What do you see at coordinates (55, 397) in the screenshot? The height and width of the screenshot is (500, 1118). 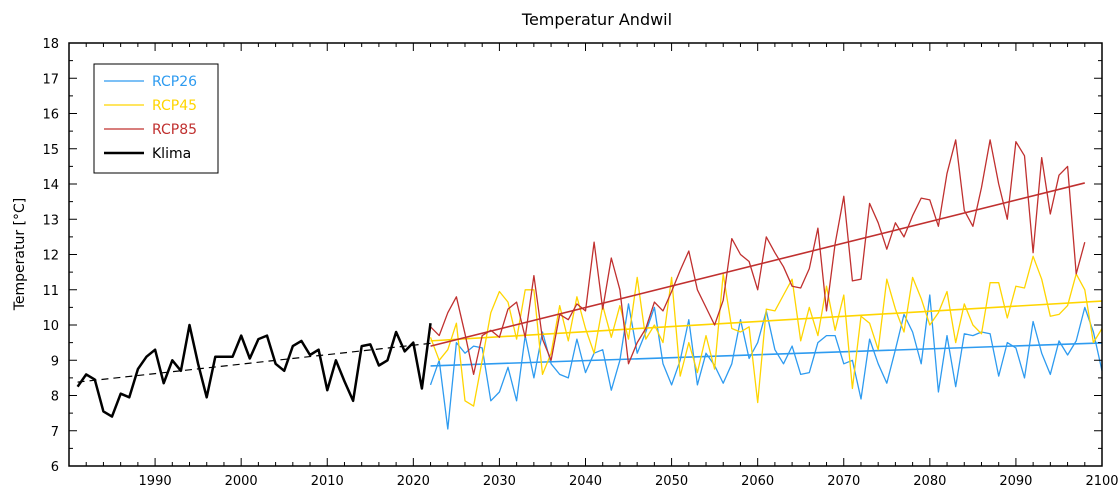 I see `y-tick-label: 8` at bounding box center [55, 397].